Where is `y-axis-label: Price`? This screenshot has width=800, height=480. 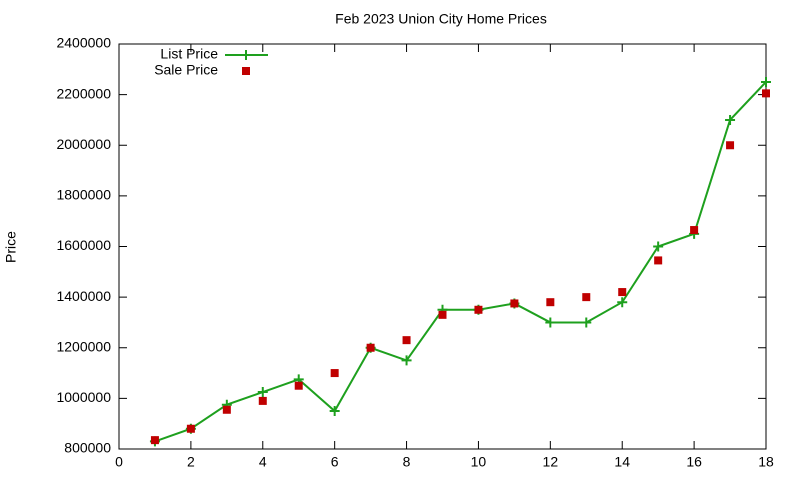 y-axis-label: Price is located at coordinates (11, 247).